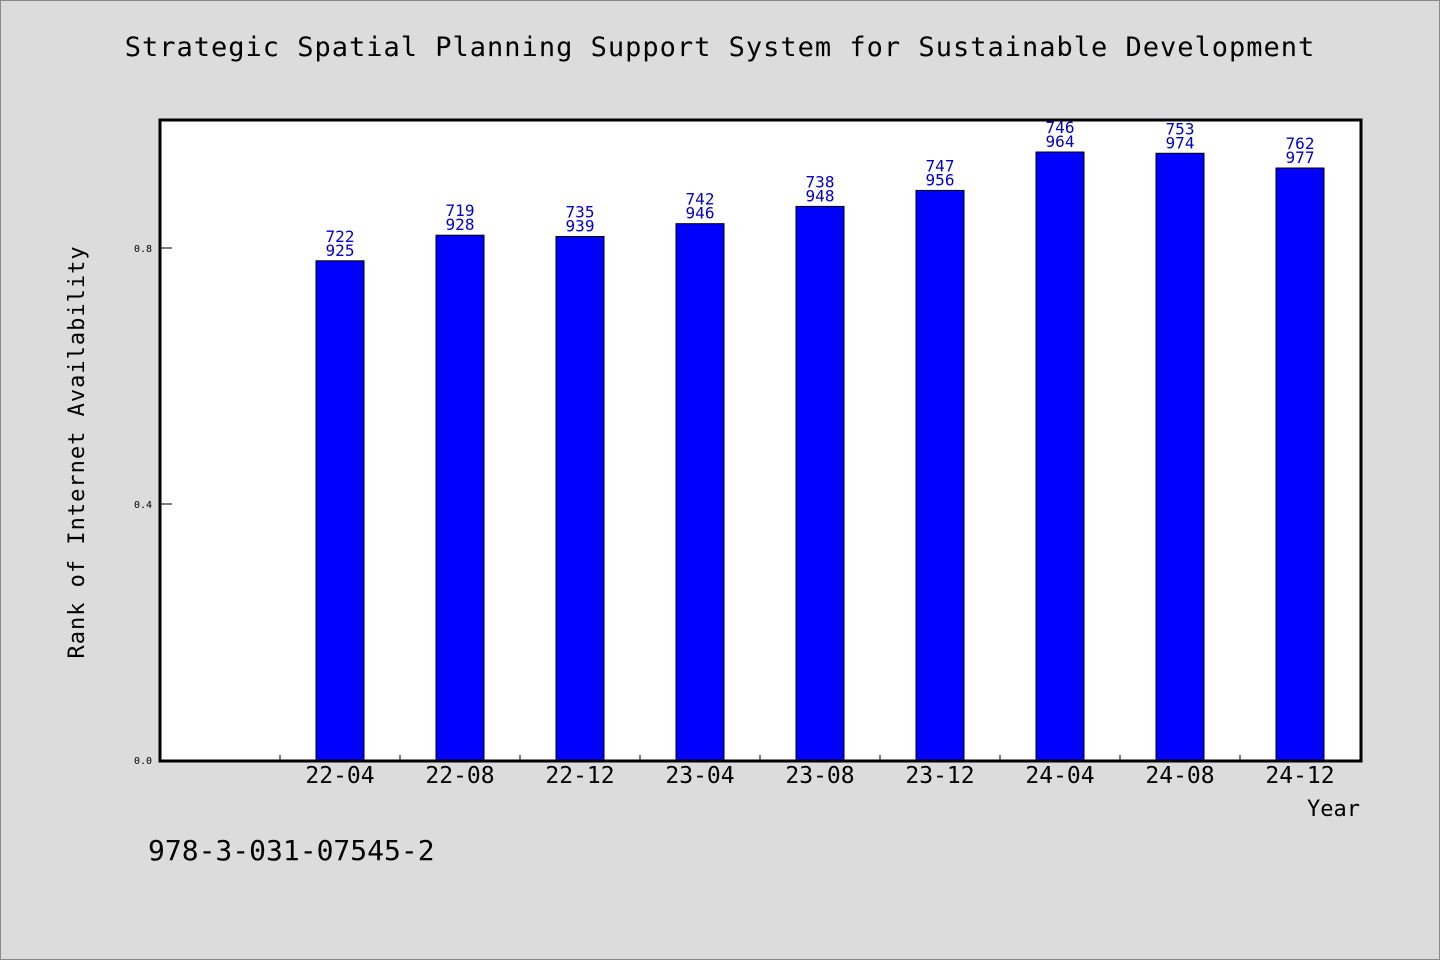 The width and height of the screenshot is (1440, 960). Describe the element at coordinates (340, 250) in the screenshot. I see `bar-label-bottom: 925` at that location.